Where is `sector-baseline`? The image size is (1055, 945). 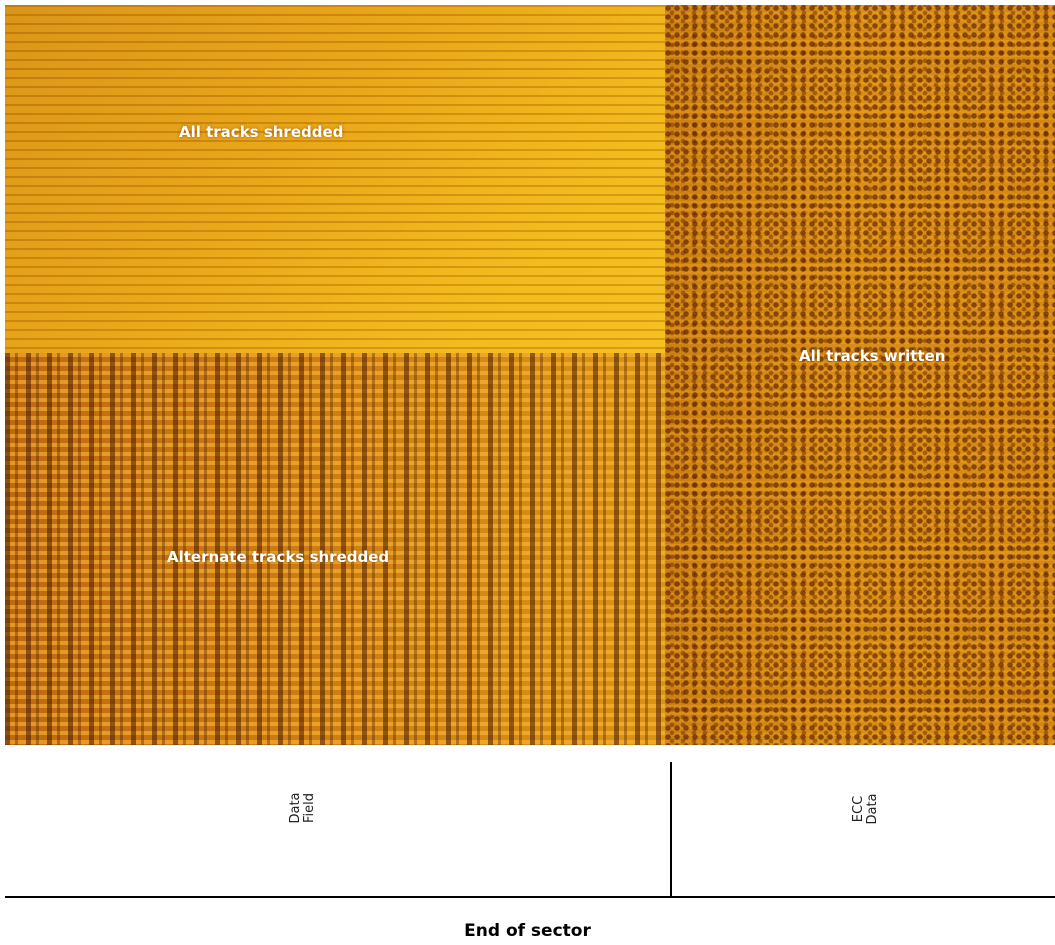
sector-baseline is located at coordinates (530, 897).